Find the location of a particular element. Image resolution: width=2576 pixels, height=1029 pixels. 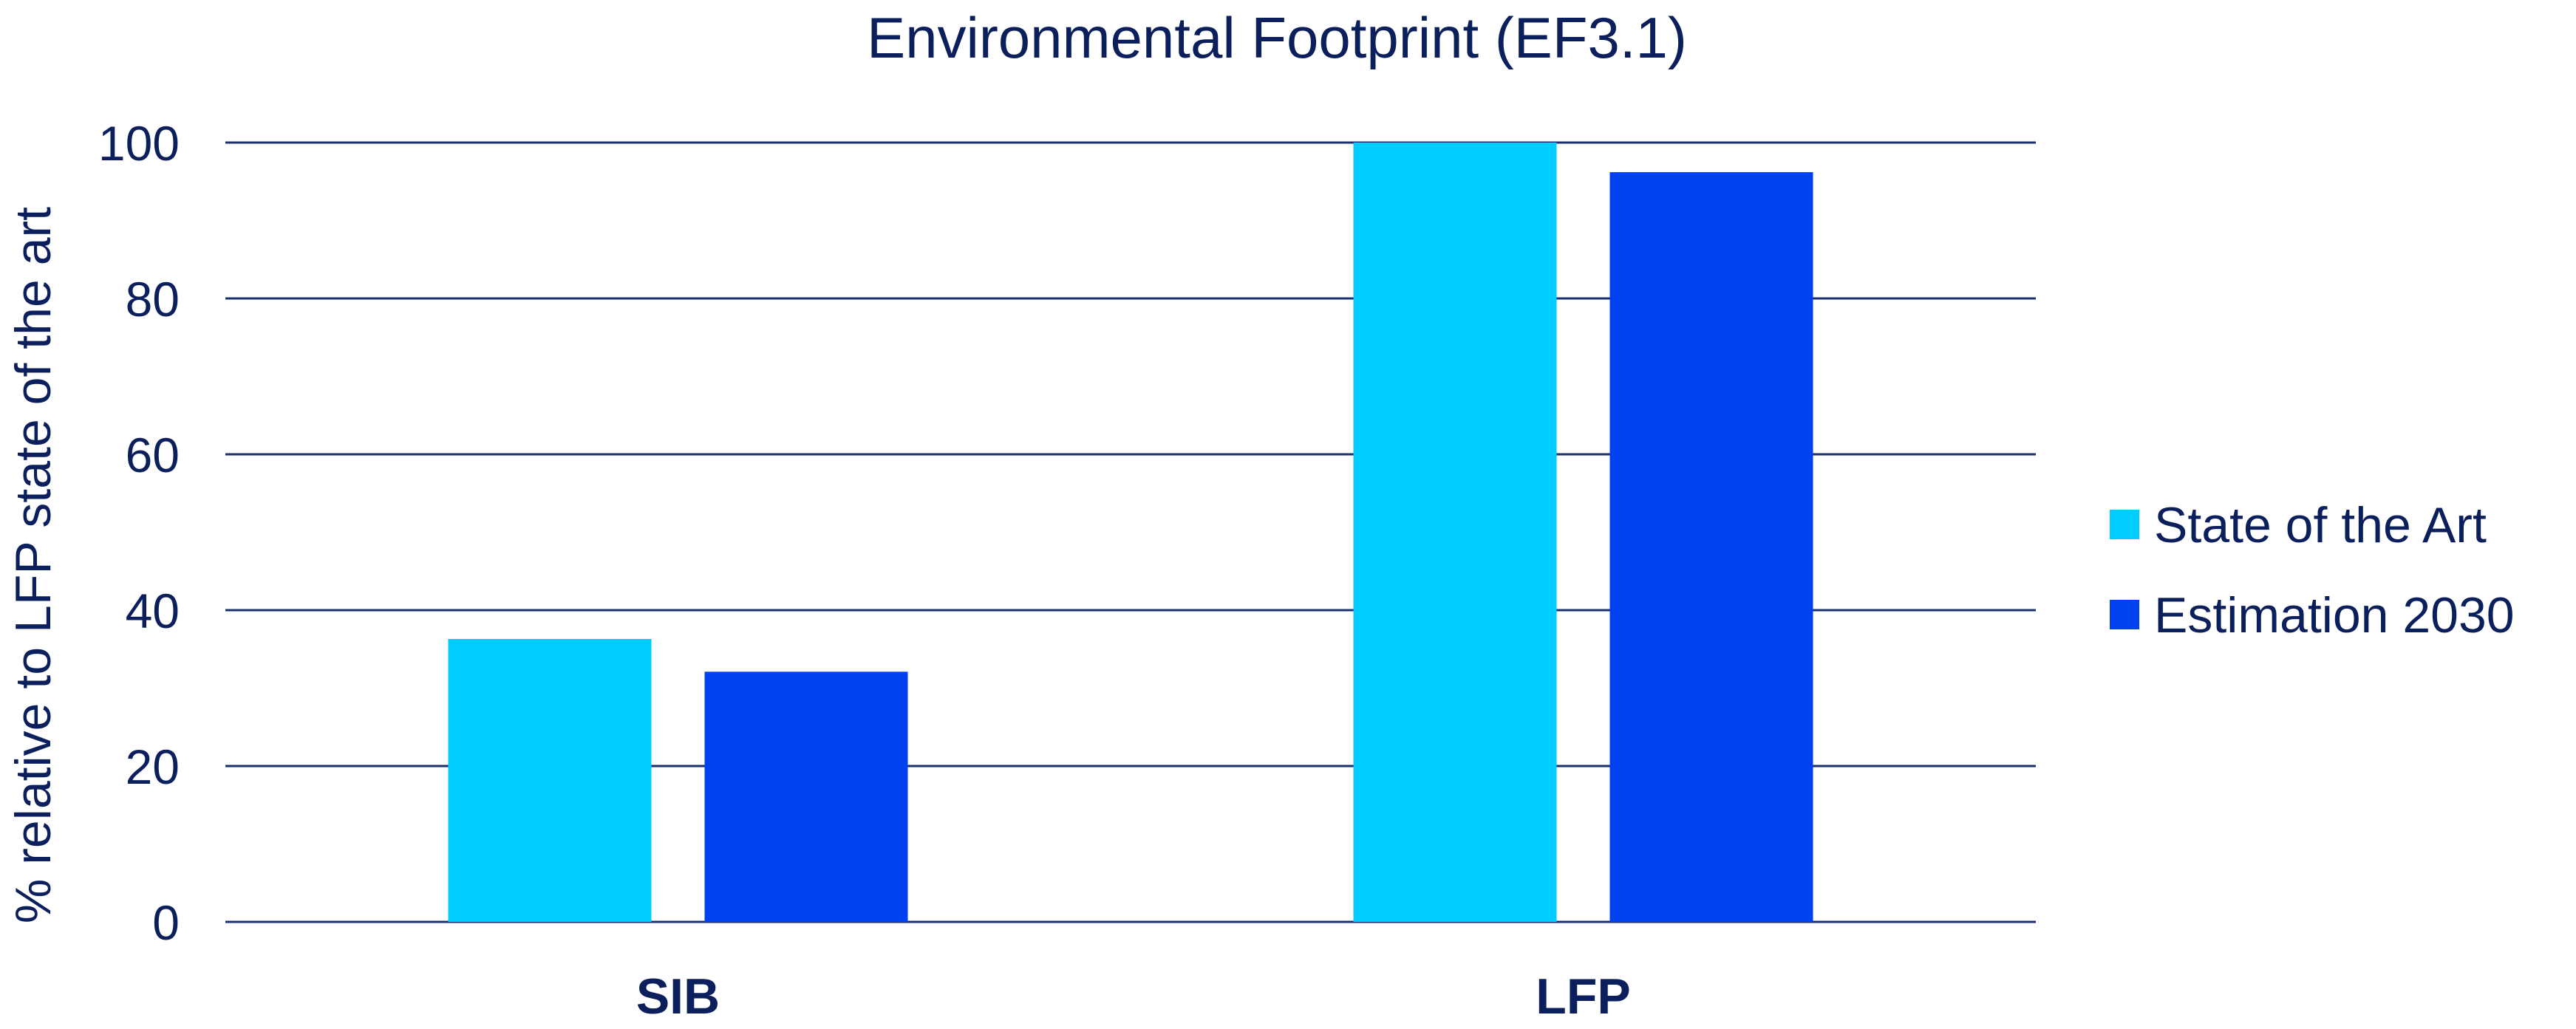

y-tick-label: 20 is located at coordinates (153, 766).